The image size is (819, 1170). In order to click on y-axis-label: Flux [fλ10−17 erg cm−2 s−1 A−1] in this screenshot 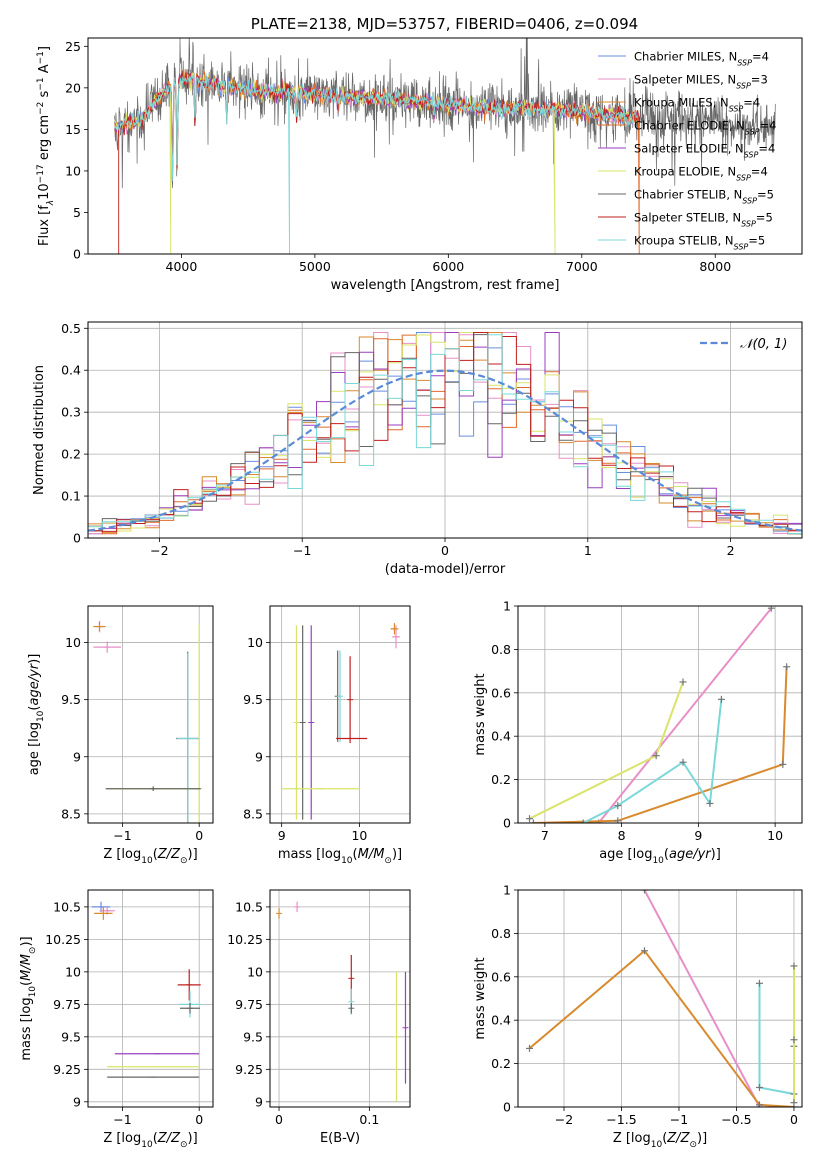, I will do `click(46, 146)`.